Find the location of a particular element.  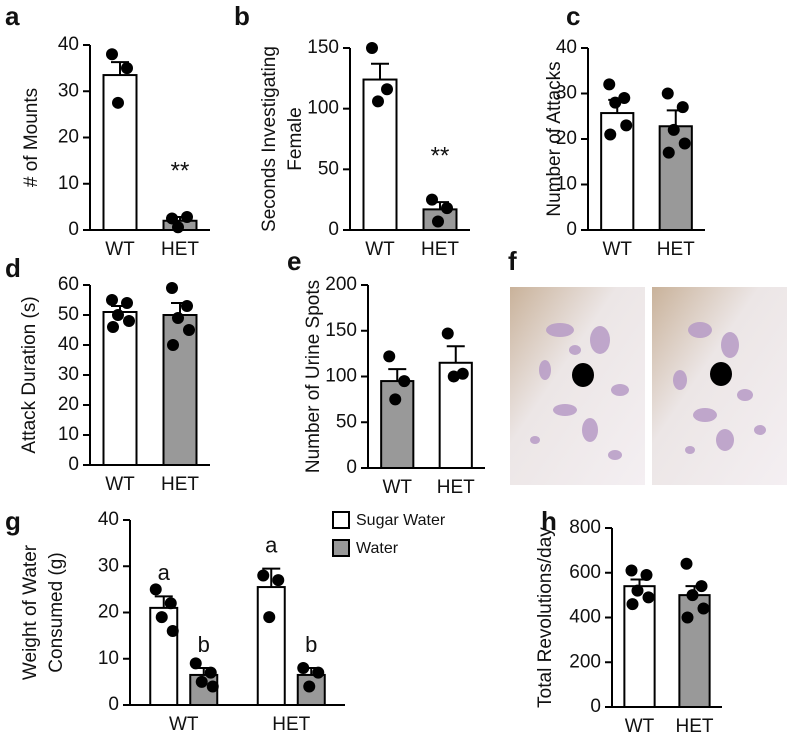

y-axis-label: Total Revolutions/day is located at coordinates (545, 617).